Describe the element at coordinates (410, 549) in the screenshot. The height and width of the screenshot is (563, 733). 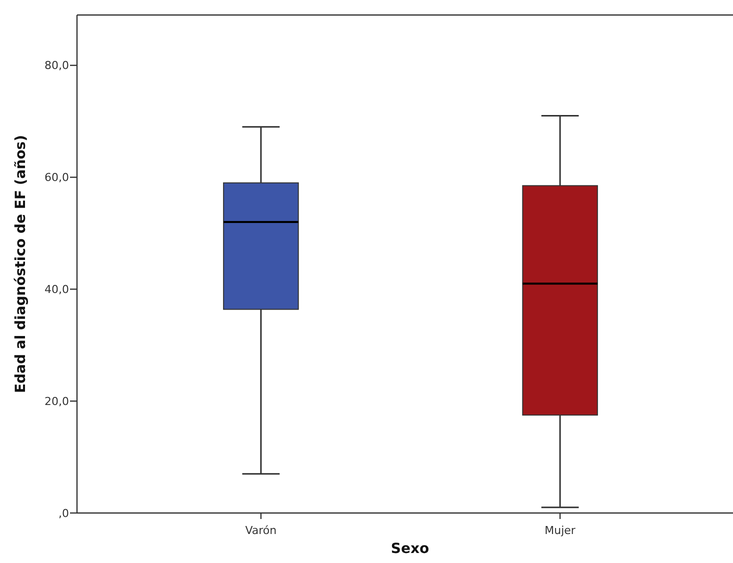
I see `x-axis-title: Sexo` at that location.